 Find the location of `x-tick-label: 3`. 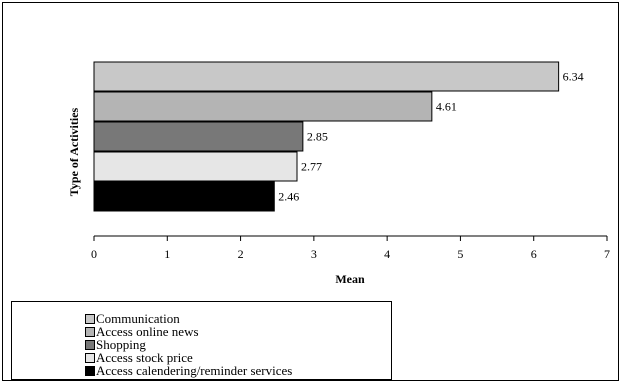

x-tick-label: 3 is located at coordinates (314, 254).